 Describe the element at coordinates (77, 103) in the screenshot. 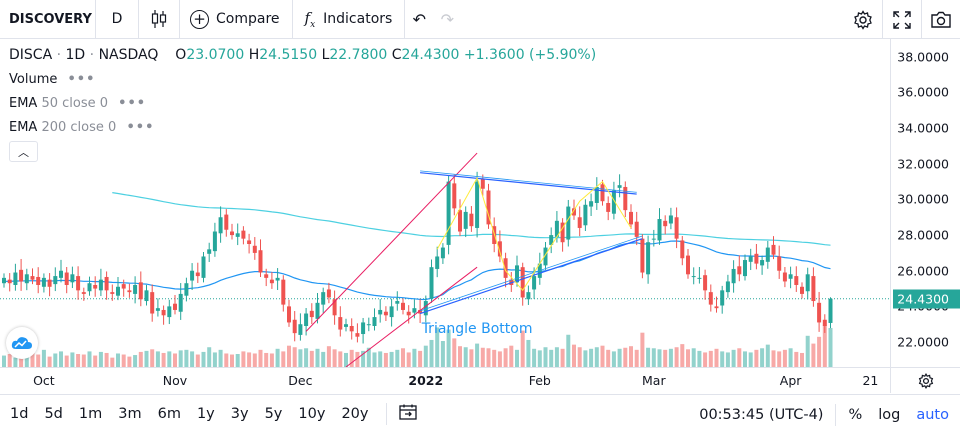

I see `ema50-indicator-row: EMA 50 close 0 •••` at that location.